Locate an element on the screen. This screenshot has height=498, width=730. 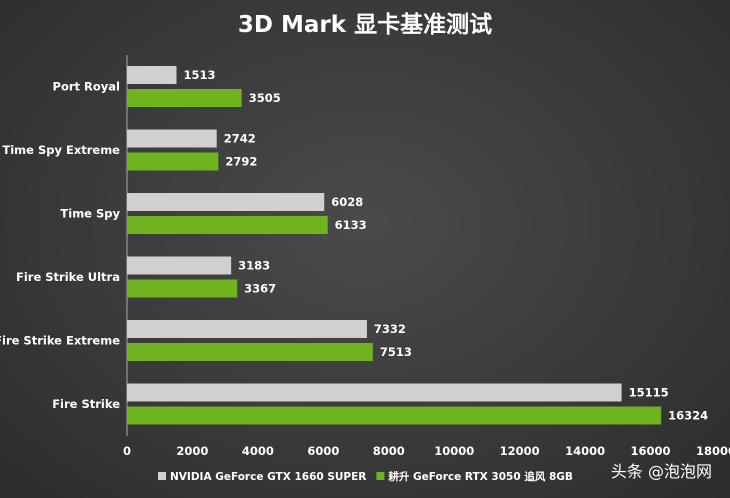
legend-label-series-1: NVIDIA GeForce GTX 1660 SUPER is located at coordinates (268, 477).